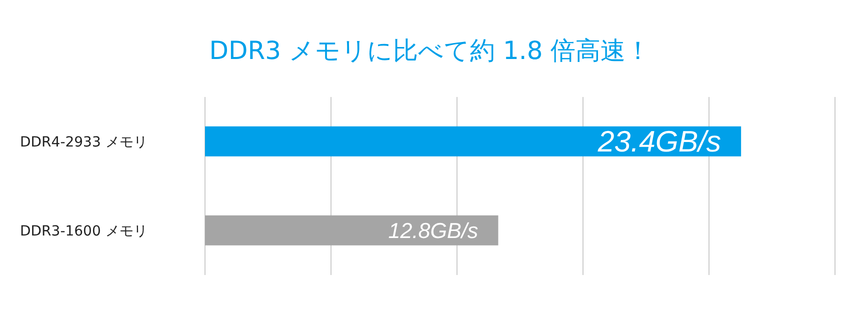  I want to click on data-label: 23.4GB/s, so click(659, 142).